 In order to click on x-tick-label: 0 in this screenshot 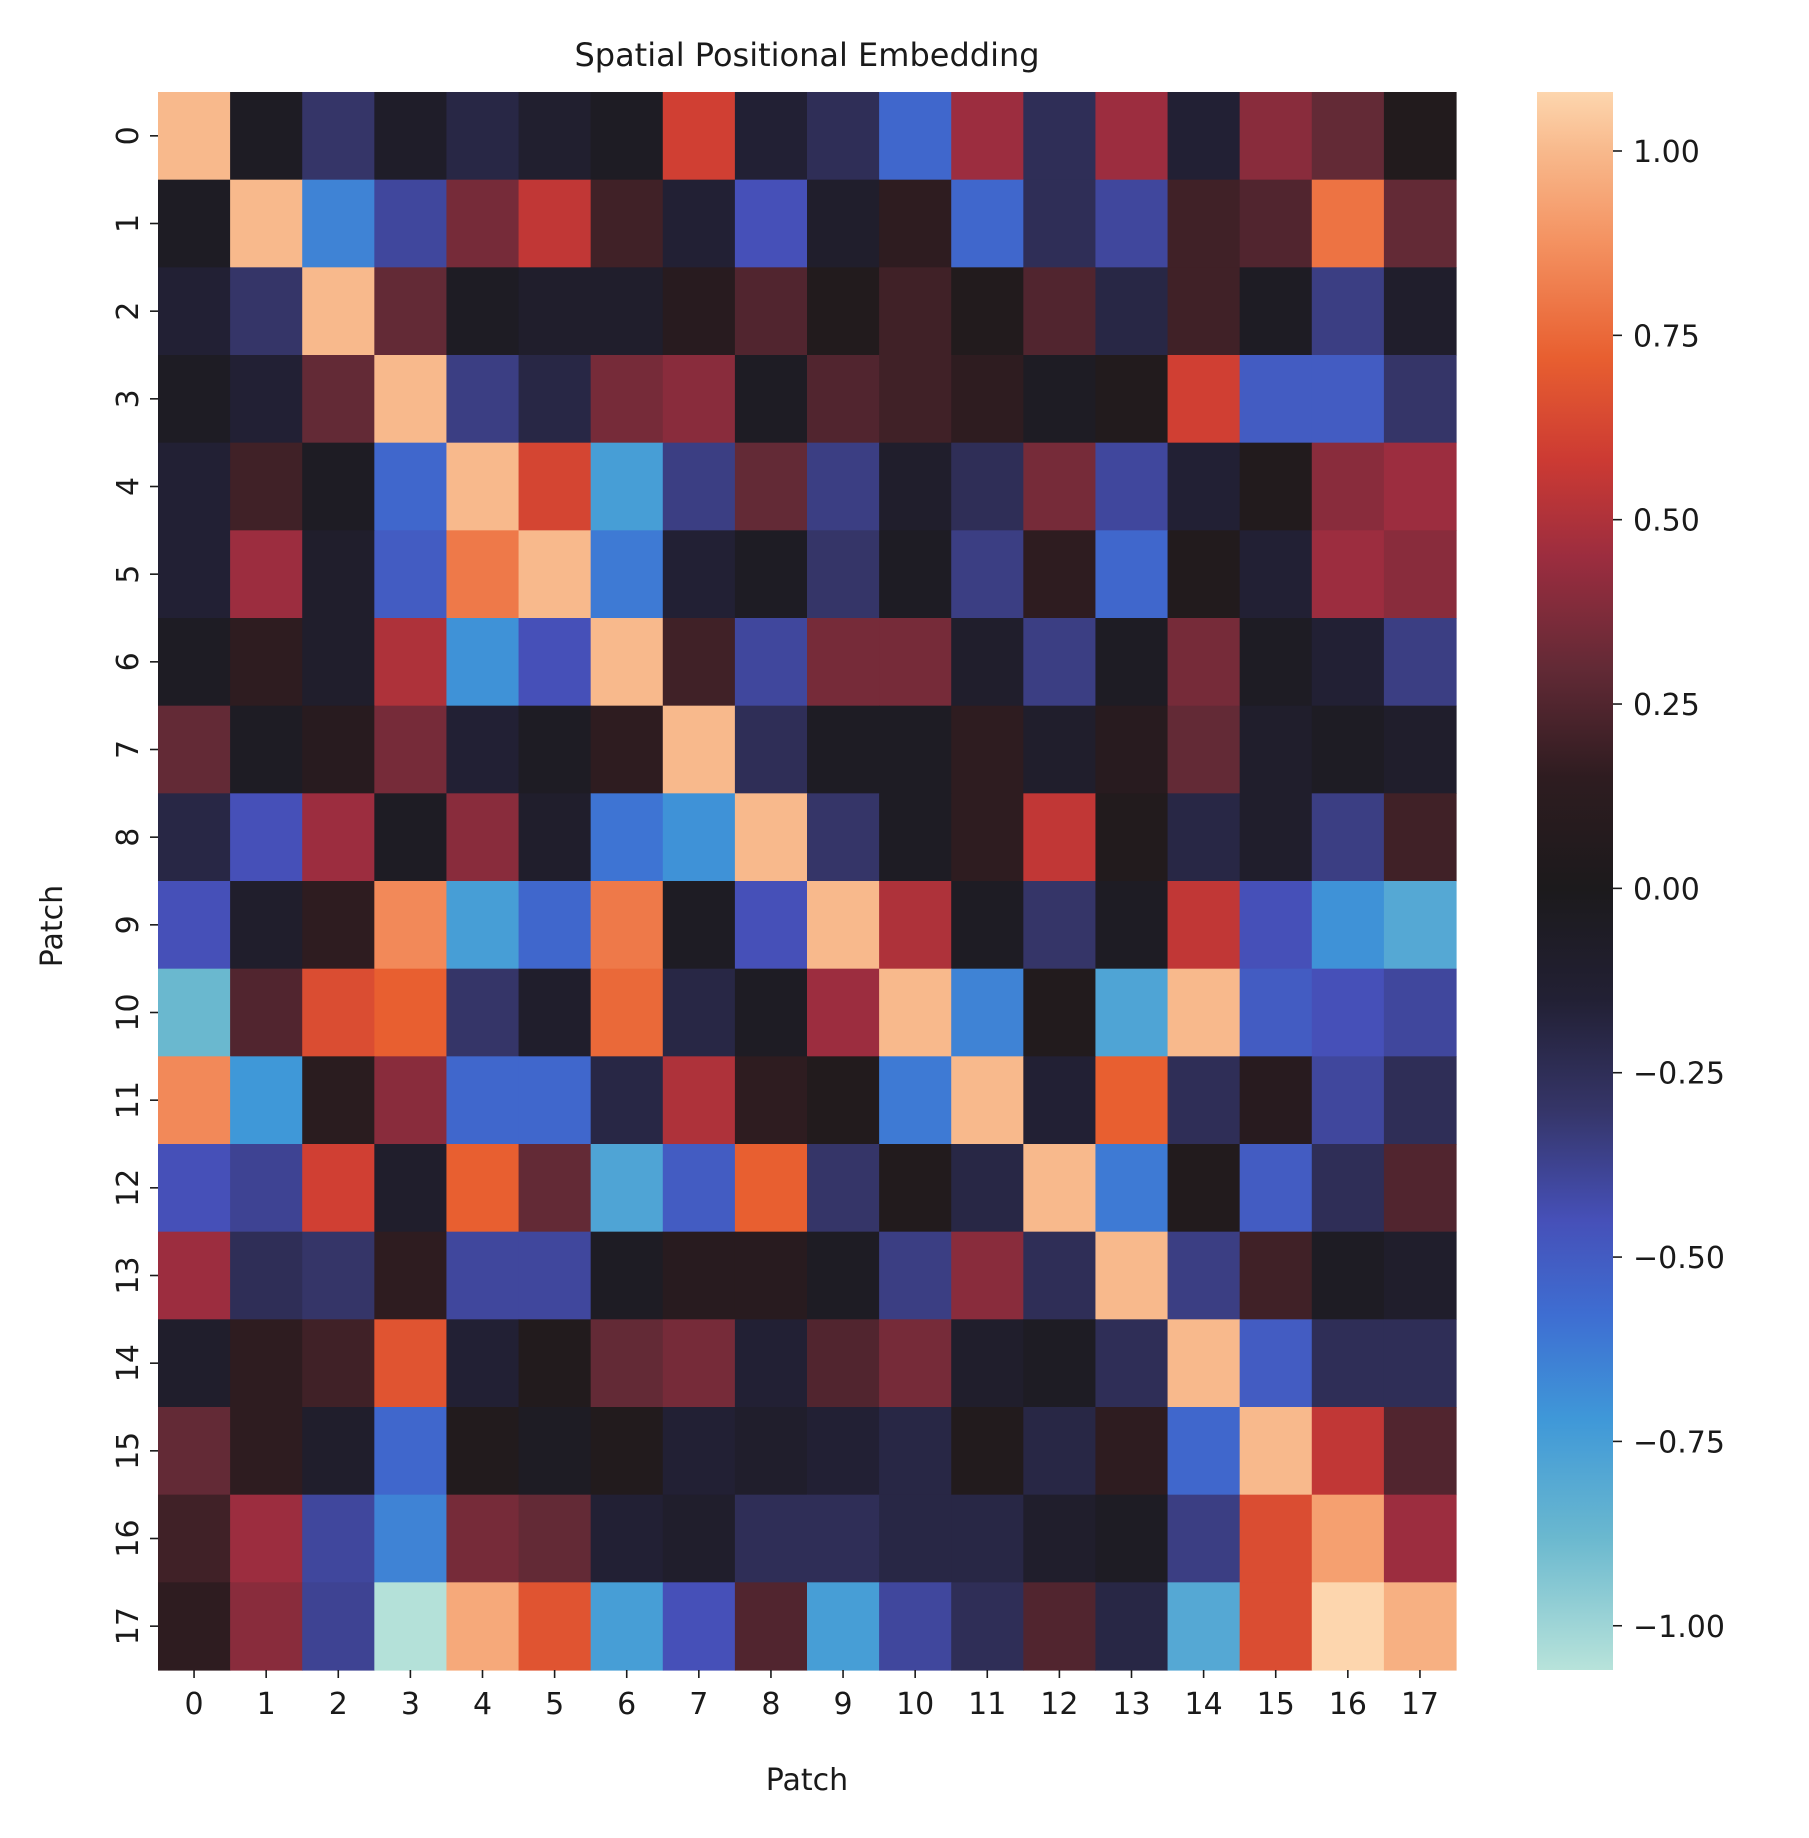, I will do `click(194, 1704)`.